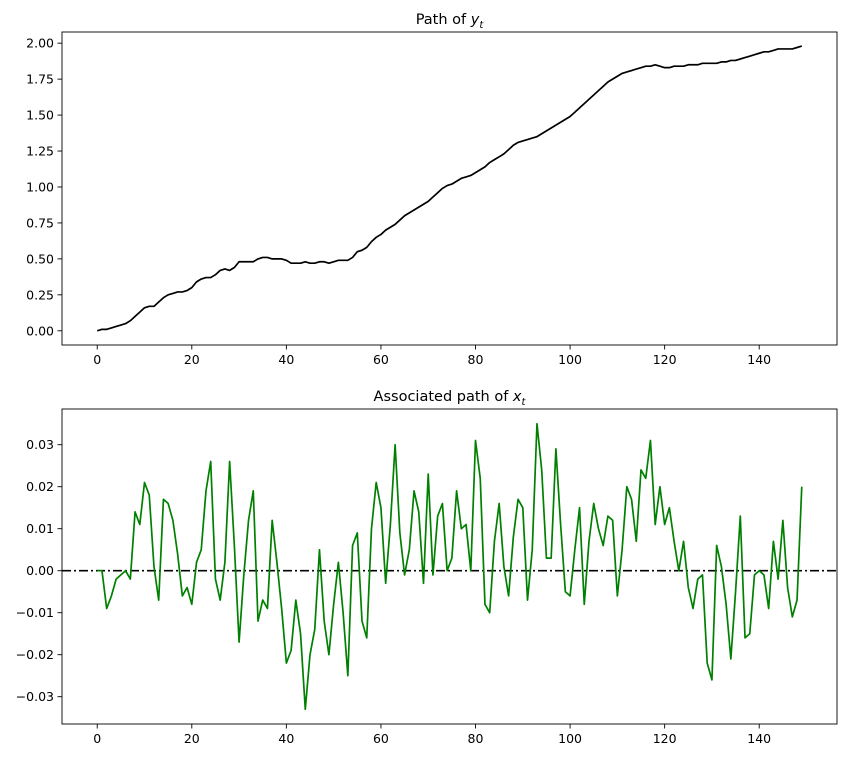  Describe the element at coordinates (40, 186) in the screenshot. I see `y-tick-label: 1.00` at that location.